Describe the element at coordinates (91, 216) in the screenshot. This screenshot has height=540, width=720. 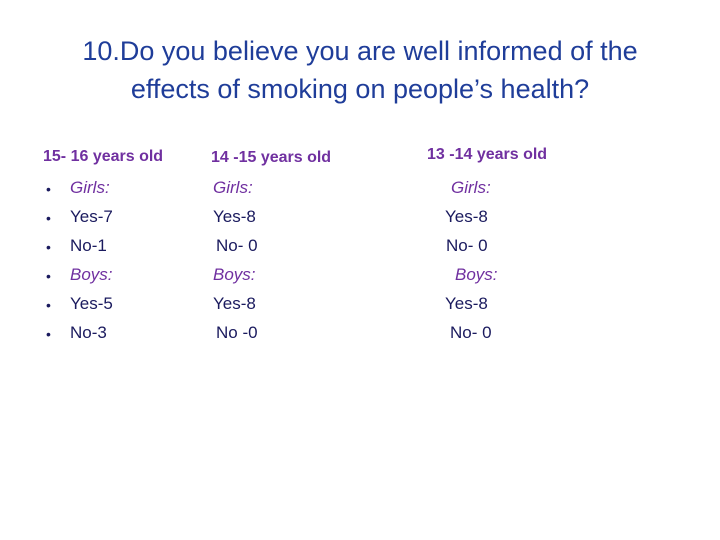
I see `answer-yes: Yes-7` at that location.